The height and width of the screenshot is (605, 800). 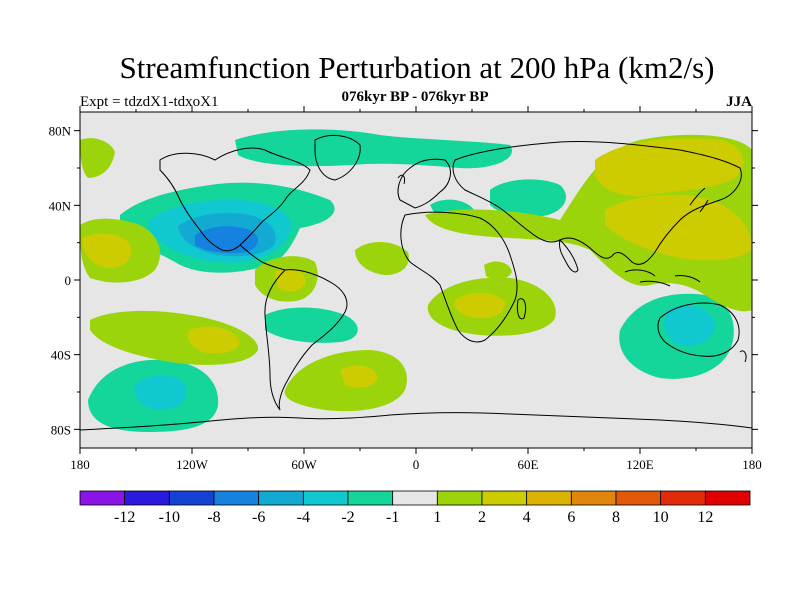 What do you see at coordinates (743, 356) in the screenshot?
I see `coastline-new-zealand` at bounding box center [743, 356].